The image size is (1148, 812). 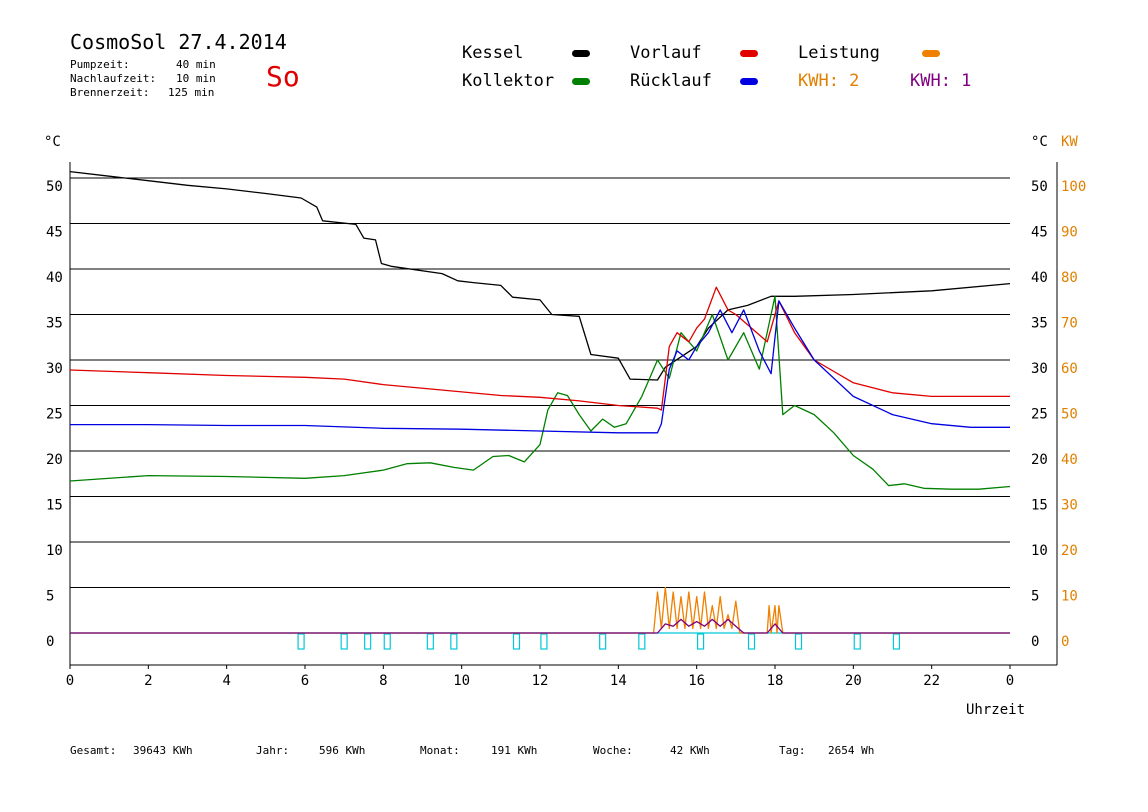 What do you see at coordinates (775, 681) in the screenshot?
I see `x-tick-label-9: 18` at bounding box center [775, 681].